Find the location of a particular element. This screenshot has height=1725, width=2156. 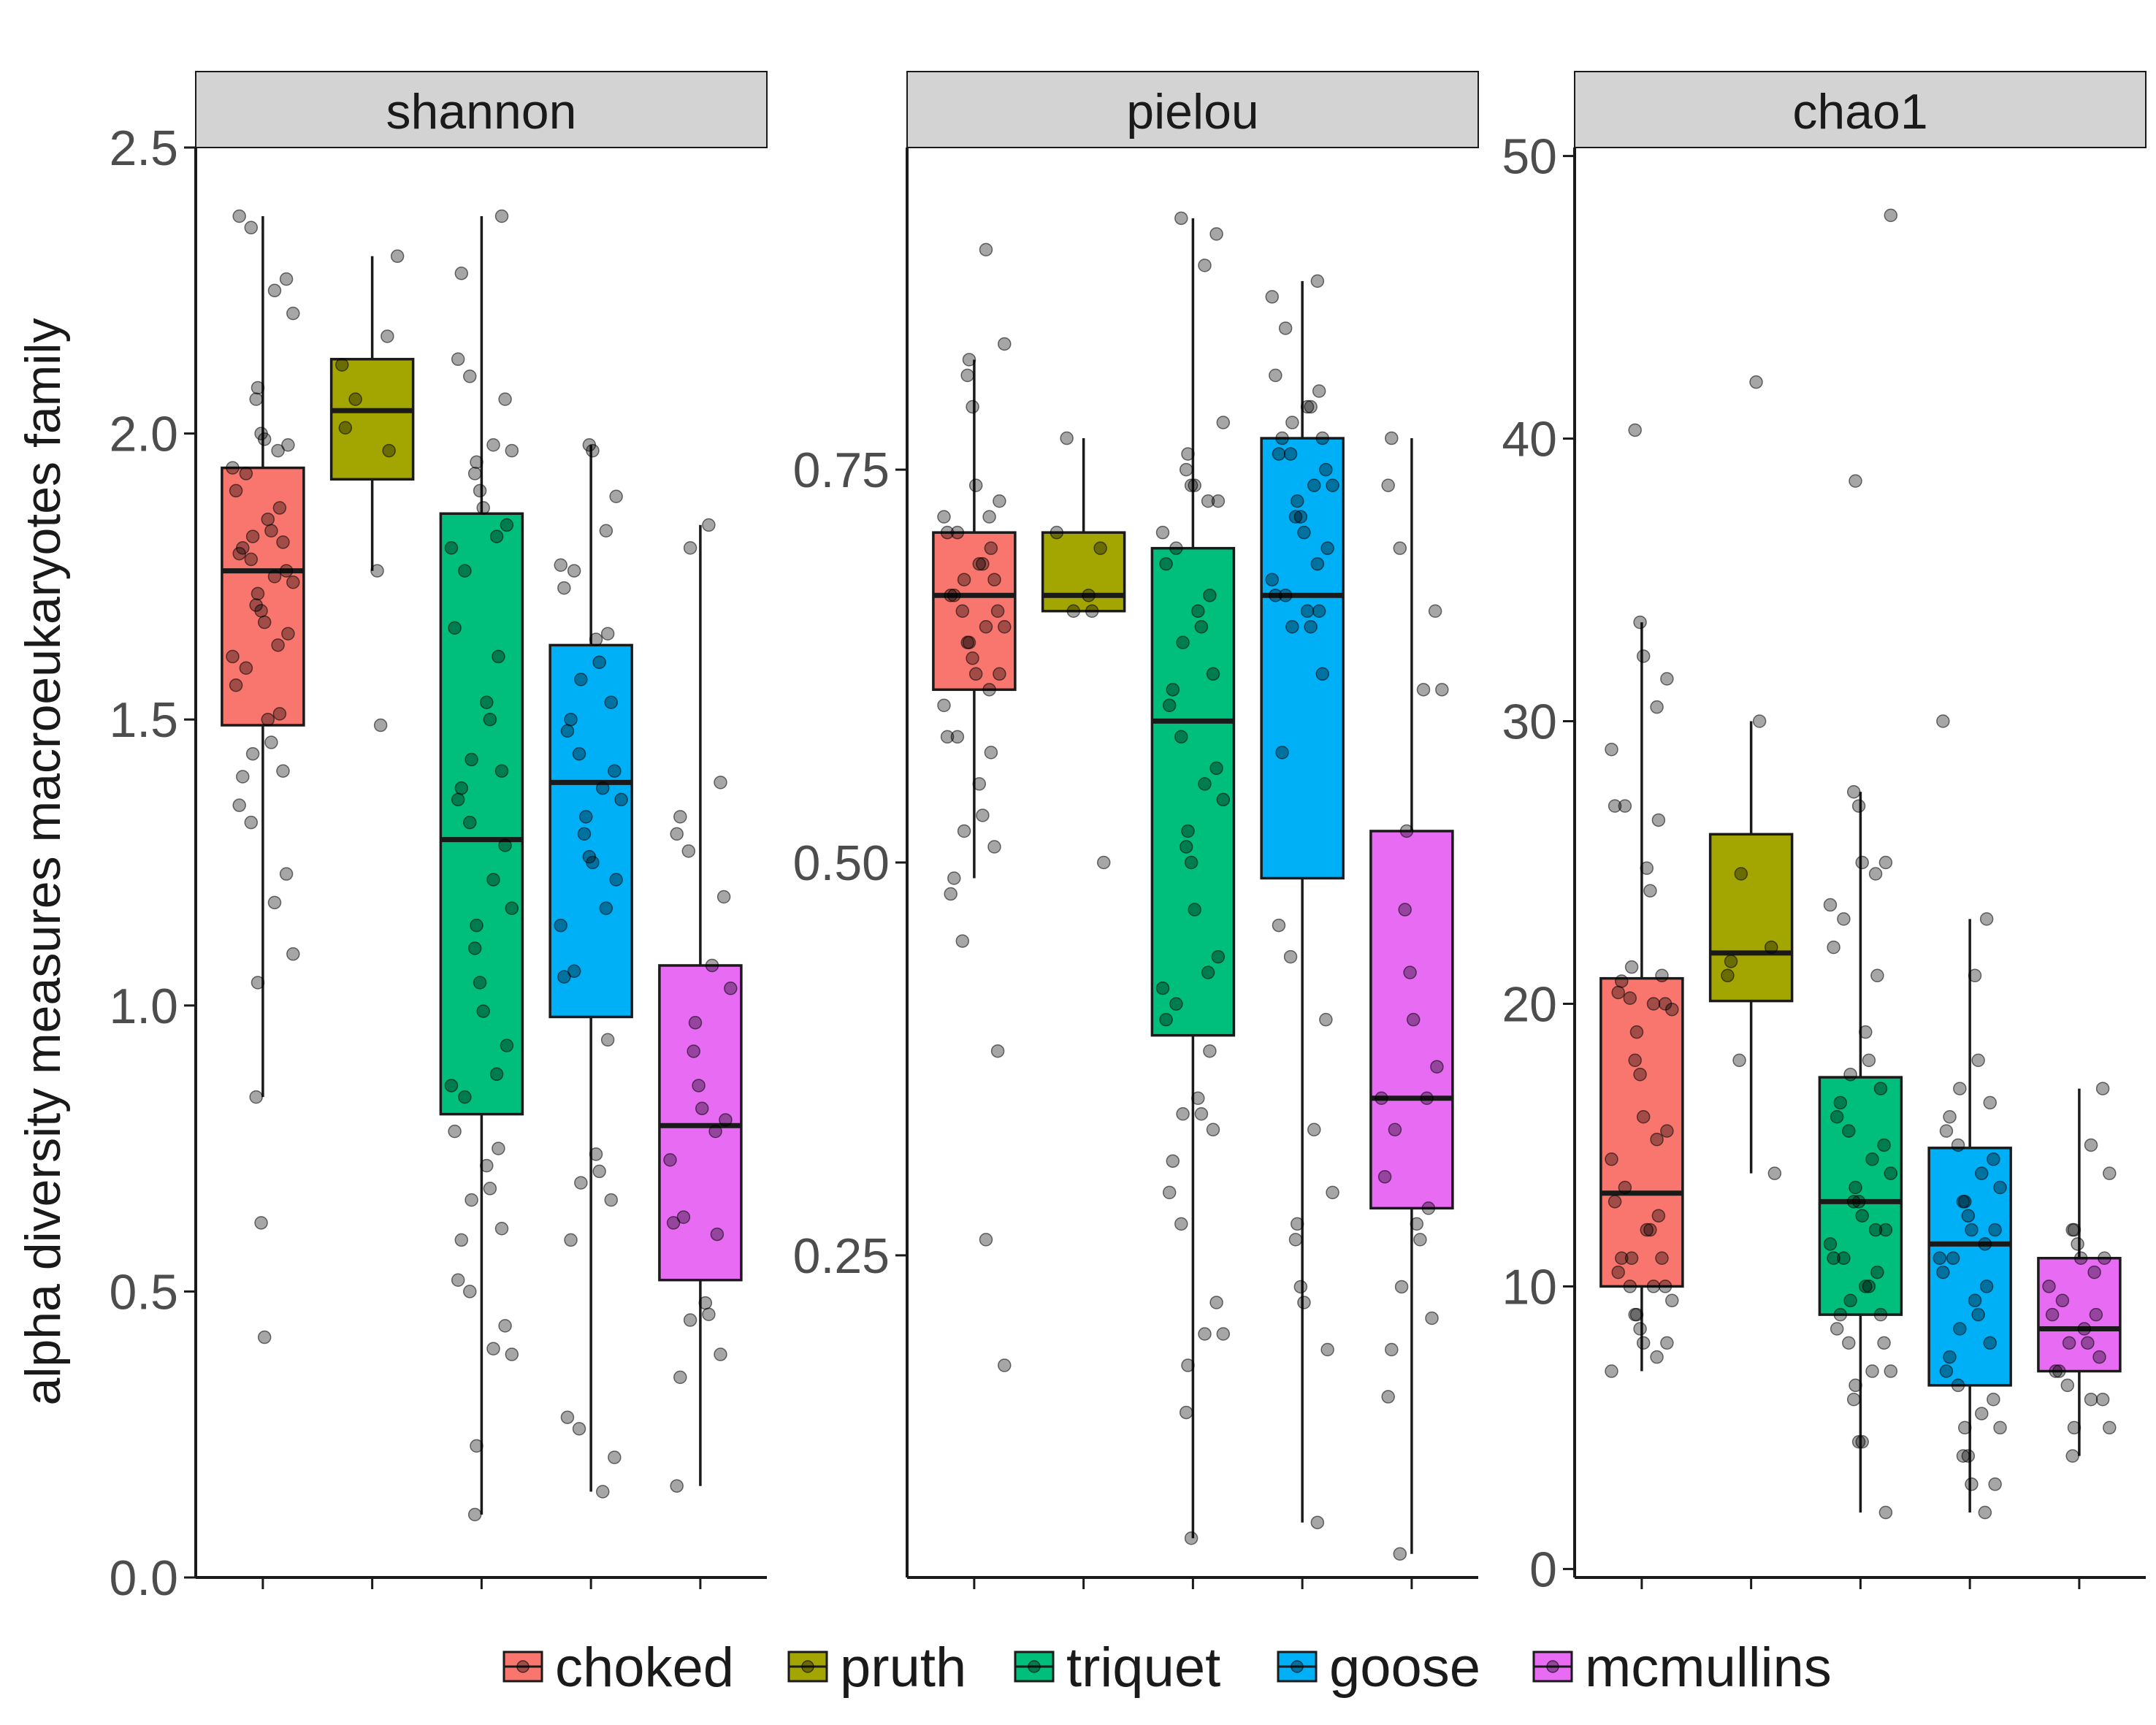

box-choked is located at coordinates (975, 807).